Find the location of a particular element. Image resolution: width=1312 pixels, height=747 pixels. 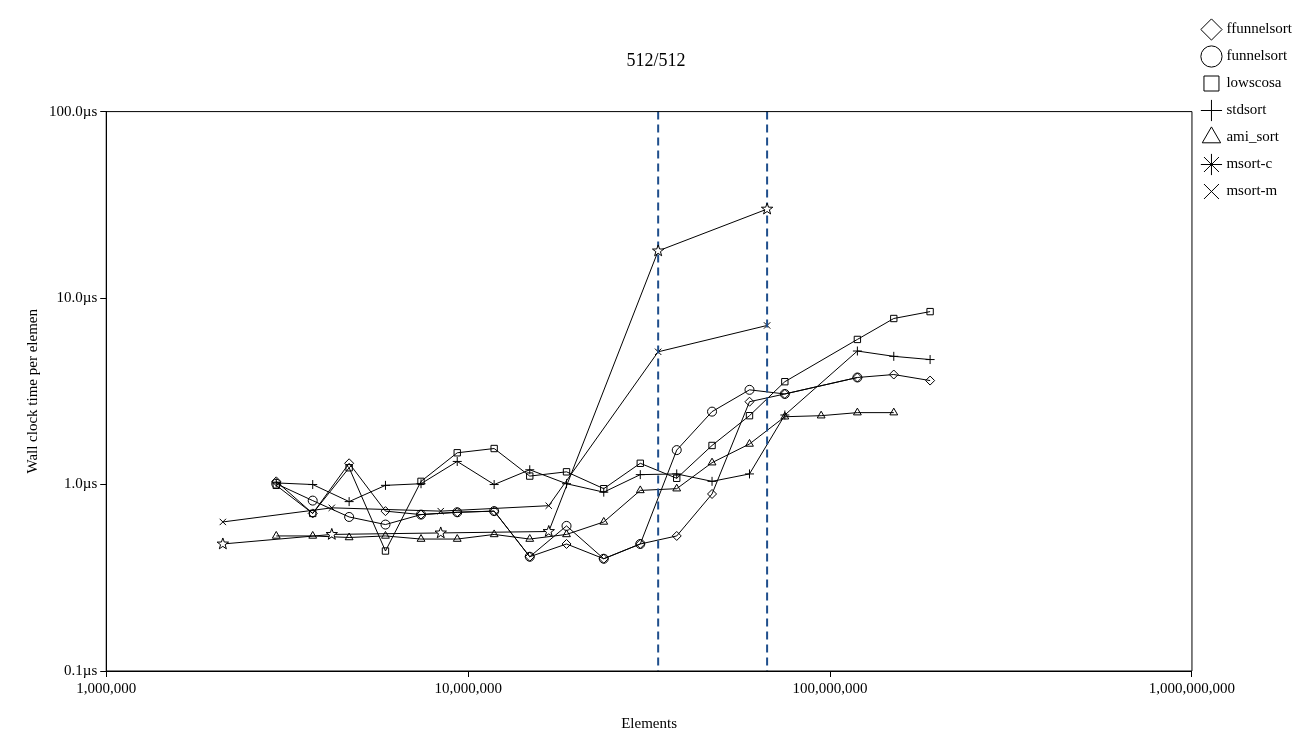

legend-label: stdsort is located at coordinates (1247, 109).